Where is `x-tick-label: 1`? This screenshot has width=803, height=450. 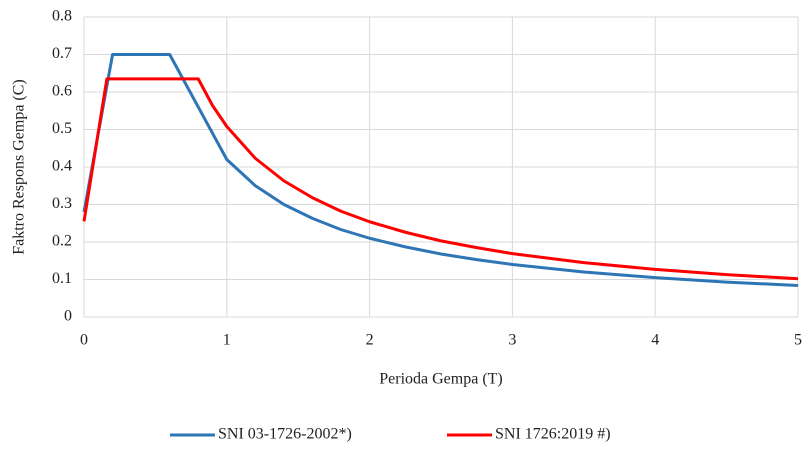
x-tick-label: 1 is located at coordinates (227, 340).